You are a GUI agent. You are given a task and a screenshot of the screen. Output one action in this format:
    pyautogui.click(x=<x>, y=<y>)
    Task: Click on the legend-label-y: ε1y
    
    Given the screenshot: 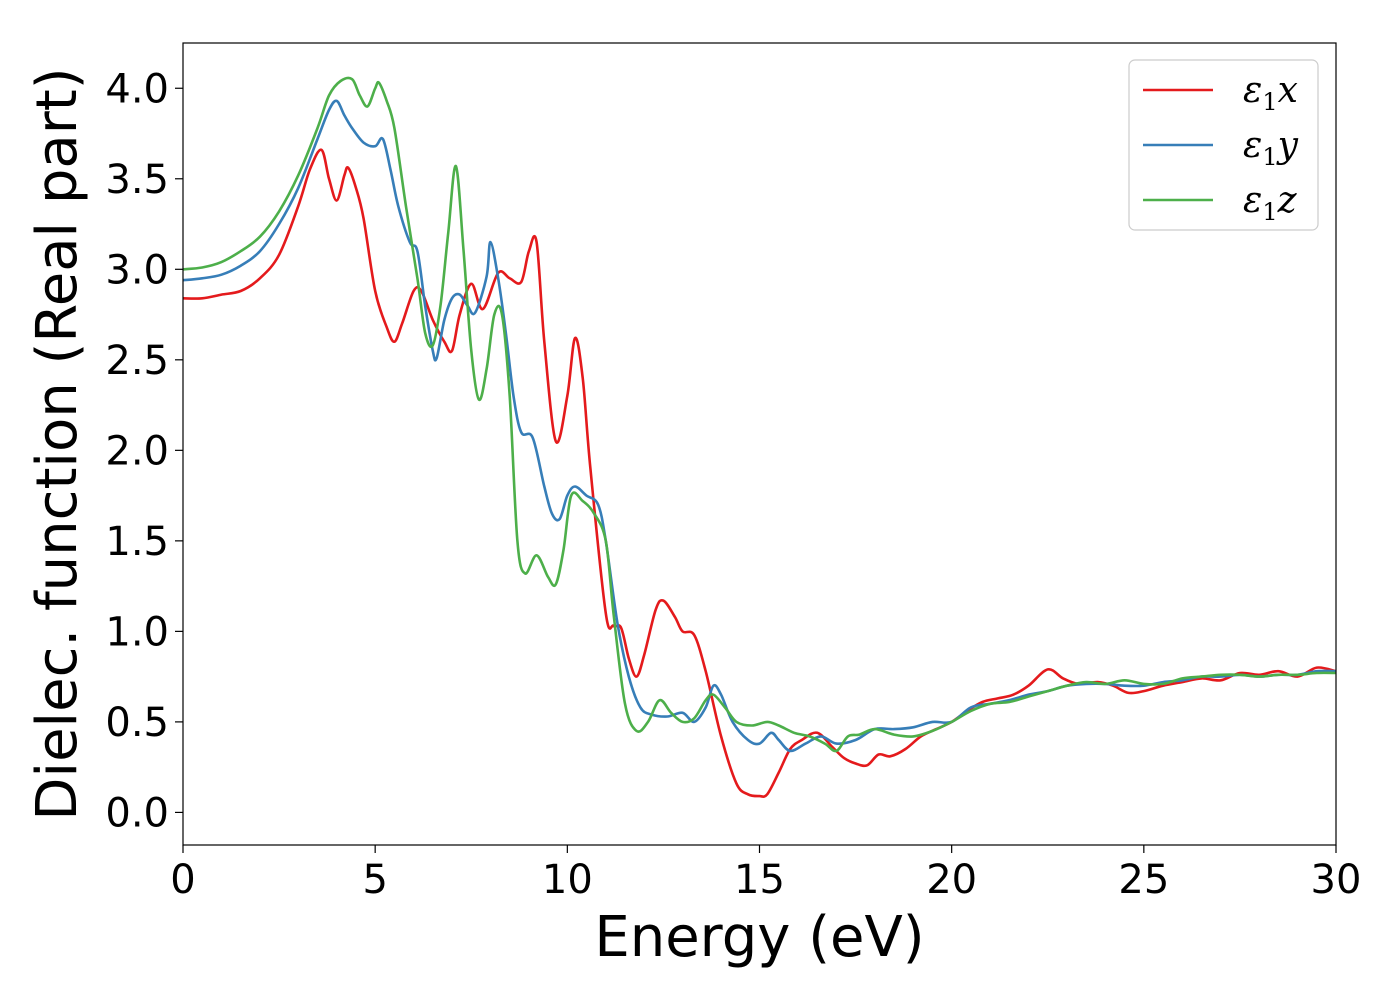 What is the action you would take?
    pyautogui.click(x=1271, y=148)
    